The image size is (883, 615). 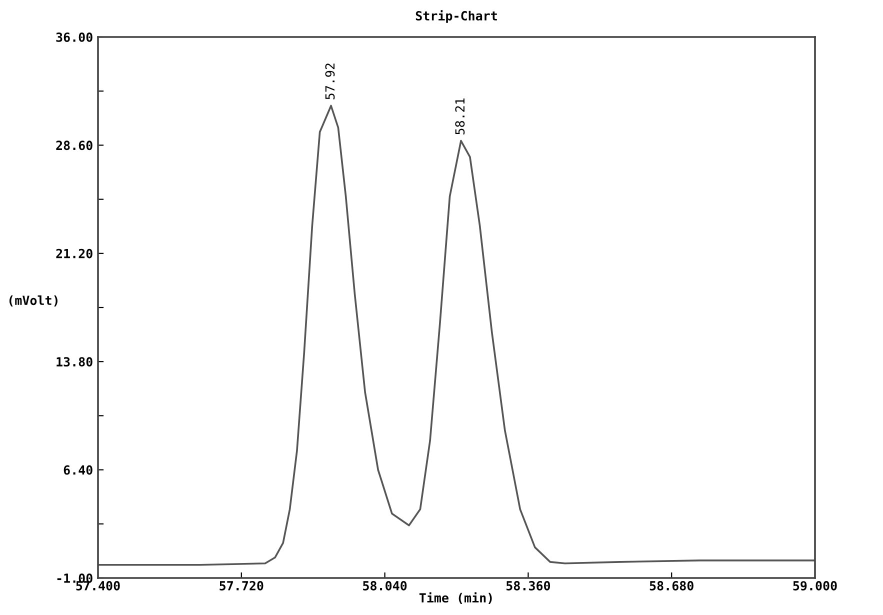 I want to click on x-tick-label: 58.040, so click(x=385, y=585).